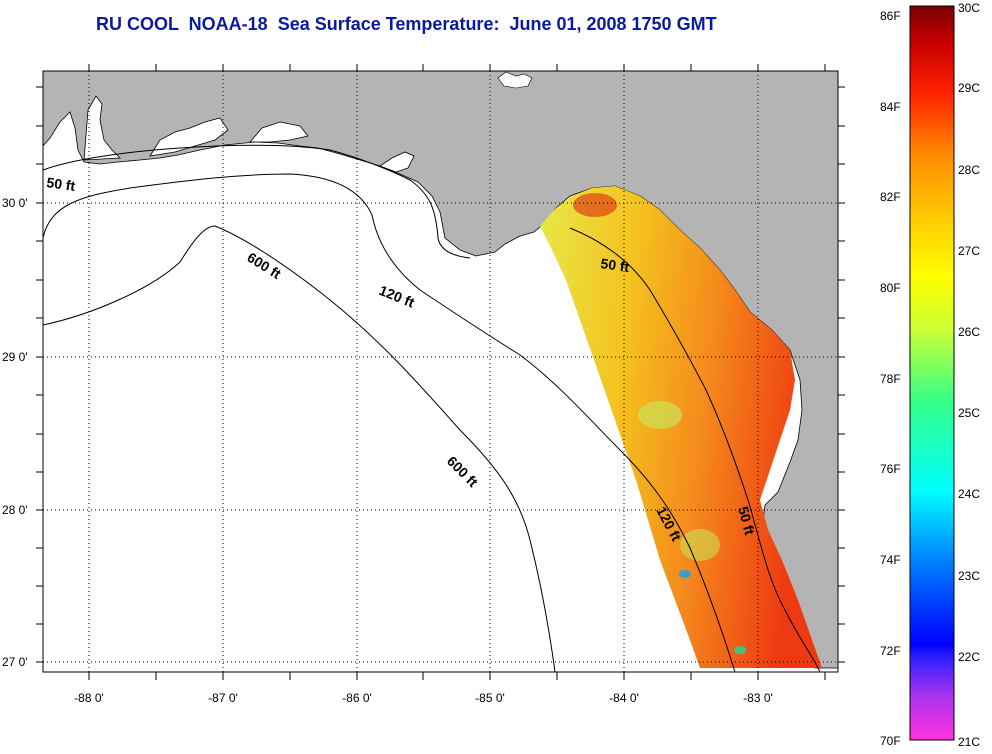 The height and width of the screenshot is (754, 992). Describe the element at coordinates (624, 698) in the screenshot. I see `lon-tick-label: -84 0'` at that location.